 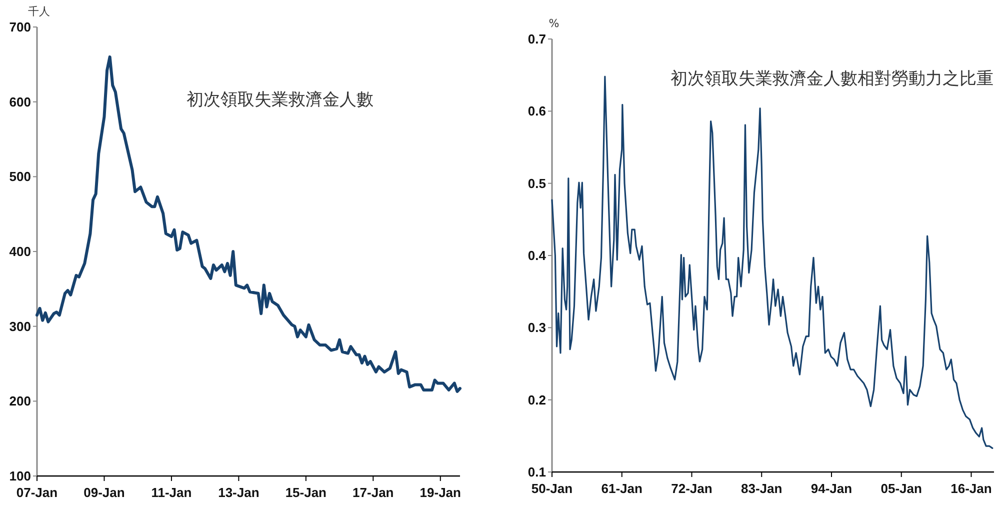 What do you see at coordinates (20, 251) in the screenshot?
I see `y-tick-label: 400` at bounding box center [20, 251].